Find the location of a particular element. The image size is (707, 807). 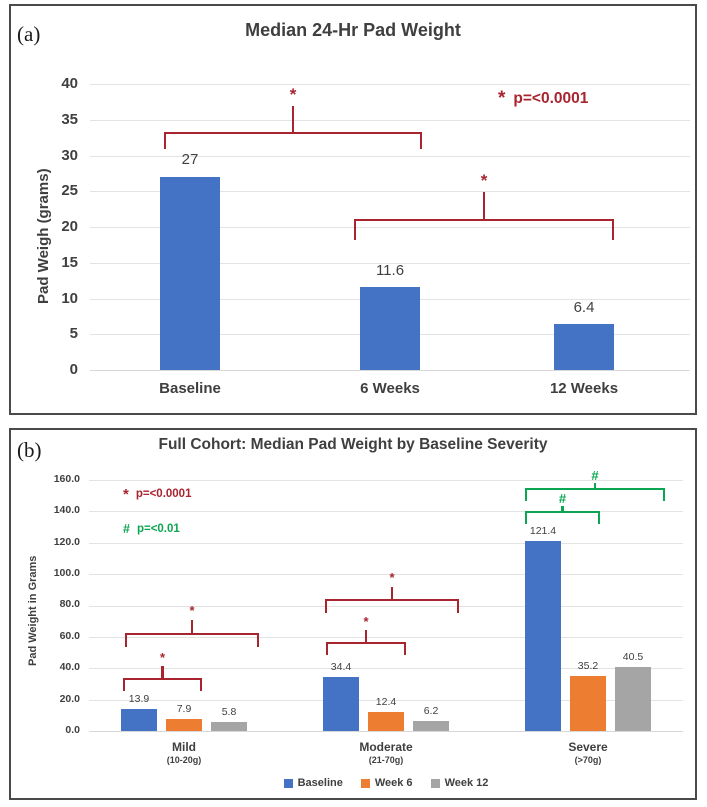

bar-mild-week6 is located at coordinates (184, 725).